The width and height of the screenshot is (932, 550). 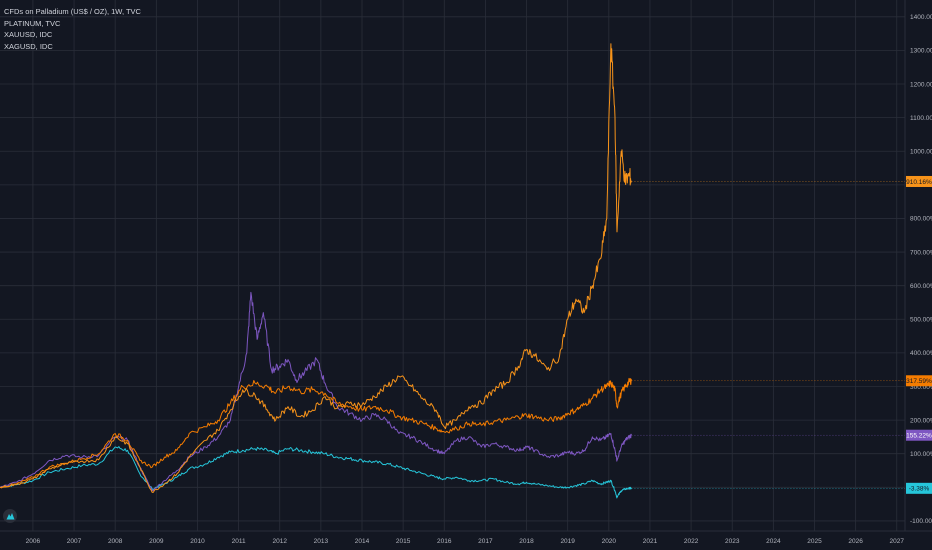 What do you see at coordinates (691, 541) in the screenshot?
I see `x-tick-label: 2022` at bounding box center [691, 541].